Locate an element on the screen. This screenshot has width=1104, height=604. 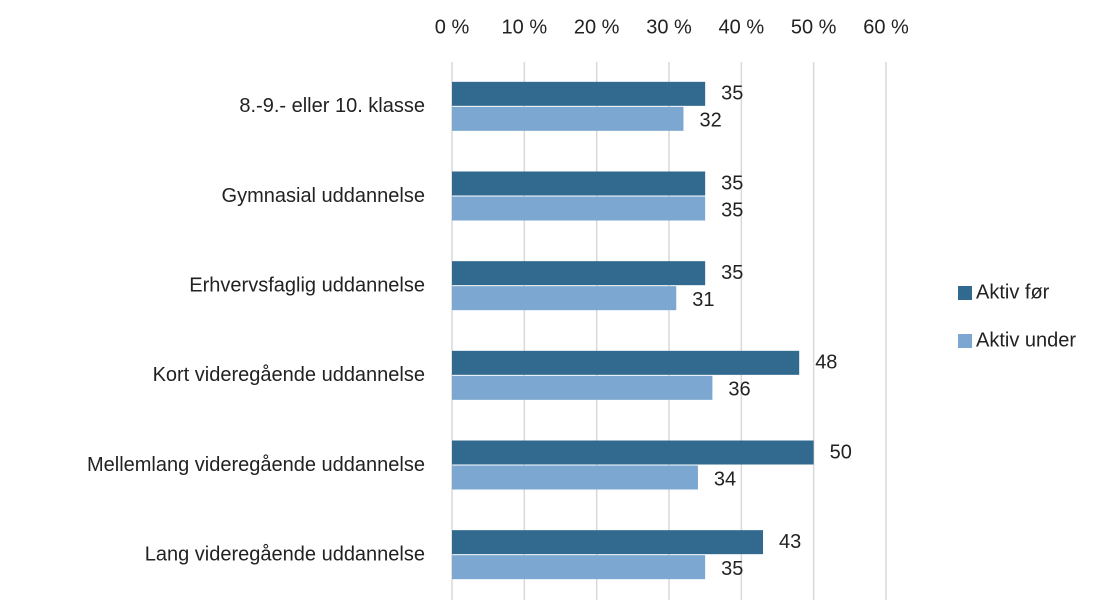
y-tick-label: Lang videregående uddannelse is located at coordinates (285, 554).